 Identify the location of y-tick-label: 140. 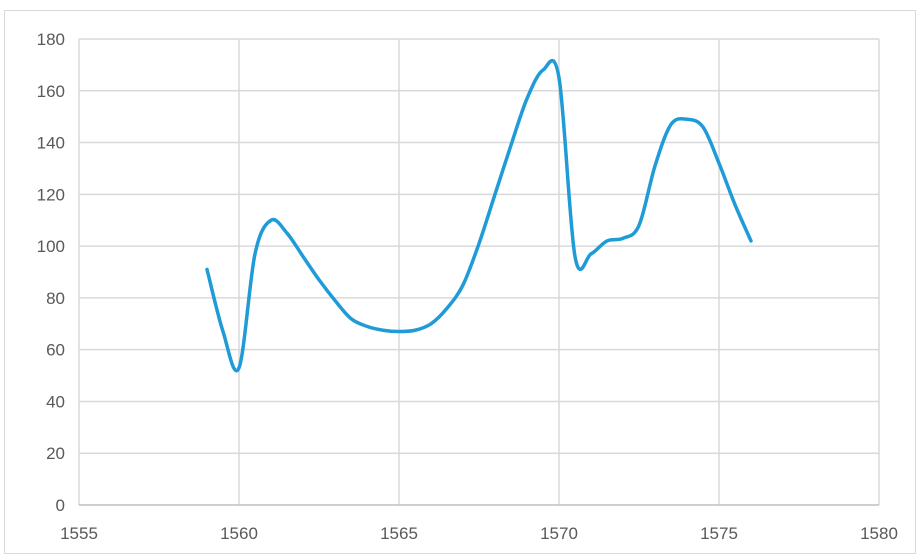
(51, 143).